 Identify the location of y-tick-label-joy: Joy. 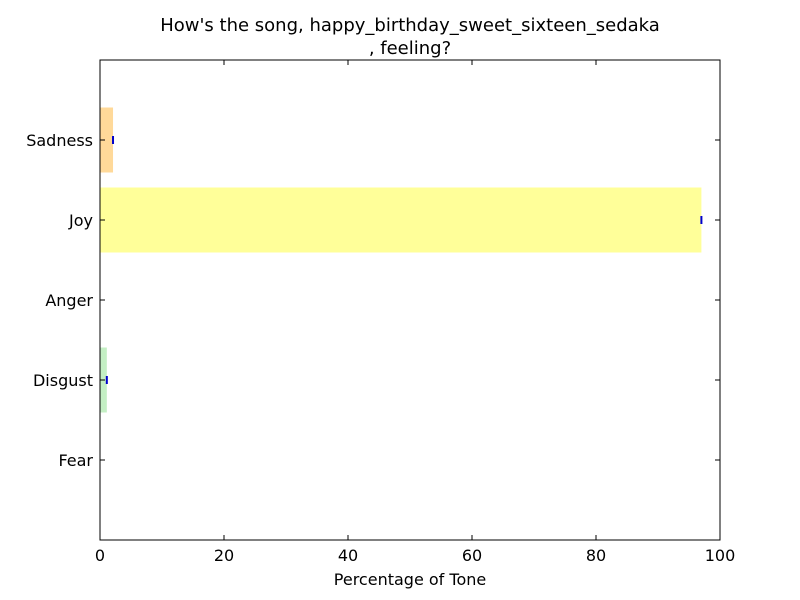
(80, 220).